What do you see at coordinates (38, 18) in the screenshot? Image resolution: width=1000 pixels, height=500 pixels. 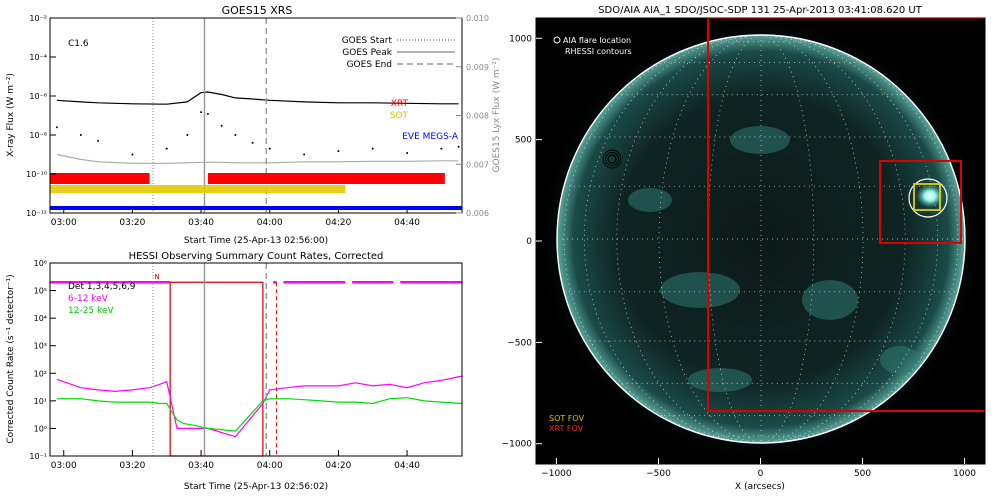 I see `goes-y-tick-label: 10⁻²` at bounding box center [38, 18].